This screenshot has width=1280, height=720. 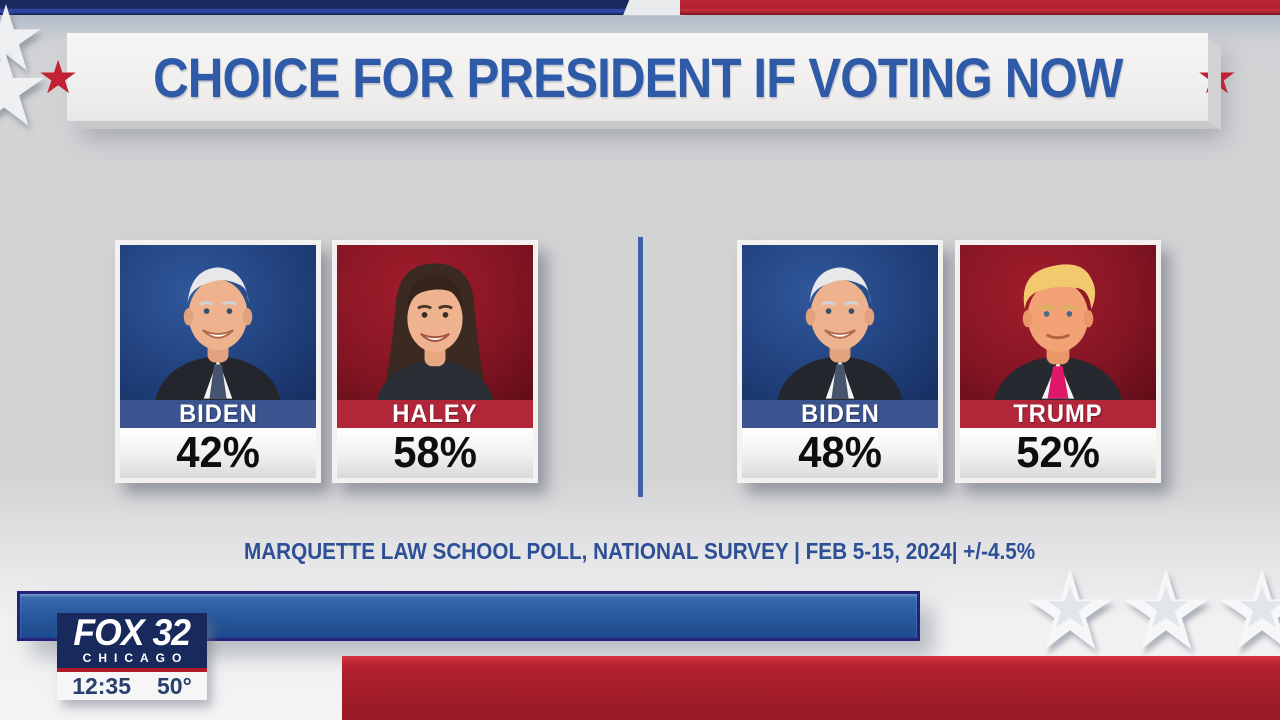 I want to click on card-inner: BIDEN 42%, so click(x=218, y=361).